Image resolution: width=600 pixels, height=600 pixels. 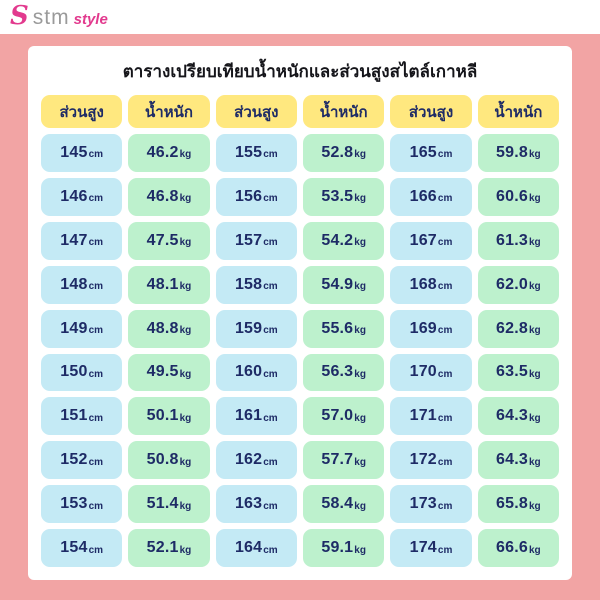 What do you see at coordinates (82, 240) in the screenshot?
I see `height-cell: 147 cm` at bounding box center [82, 240].